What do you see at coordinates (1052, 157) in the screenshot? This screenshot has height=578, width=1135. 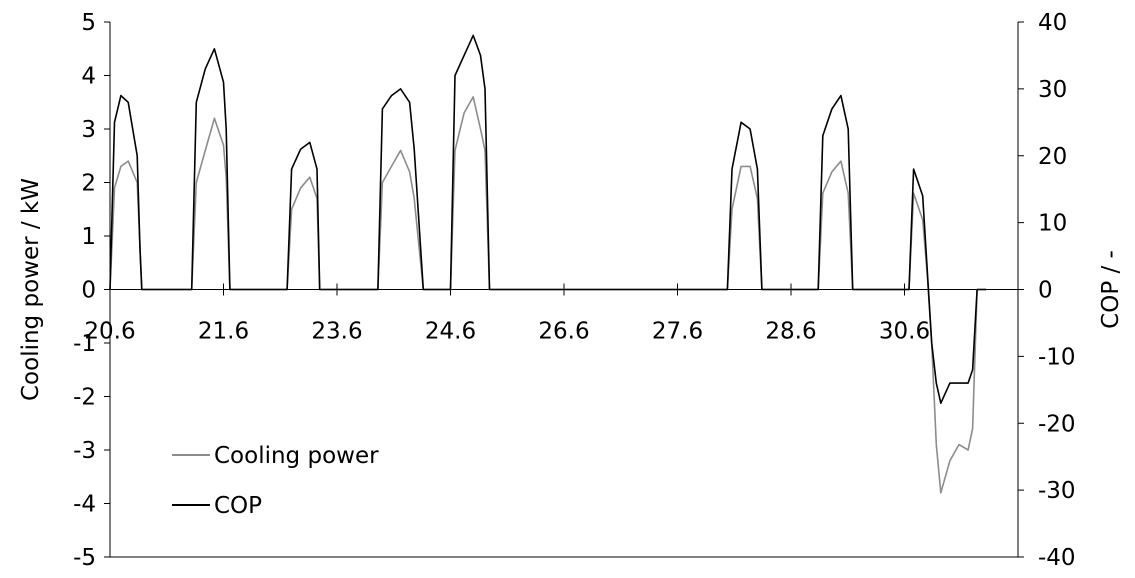 I see `right-tick-label: 20` at bounding box center [1052, 157].